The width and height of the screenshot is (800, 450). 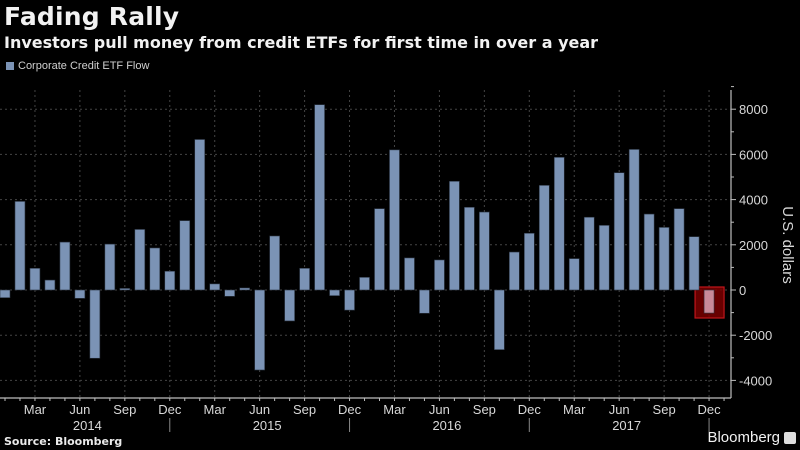 I want to click on y-axis-label: U.S. dollars, so click(x=787, y=245).